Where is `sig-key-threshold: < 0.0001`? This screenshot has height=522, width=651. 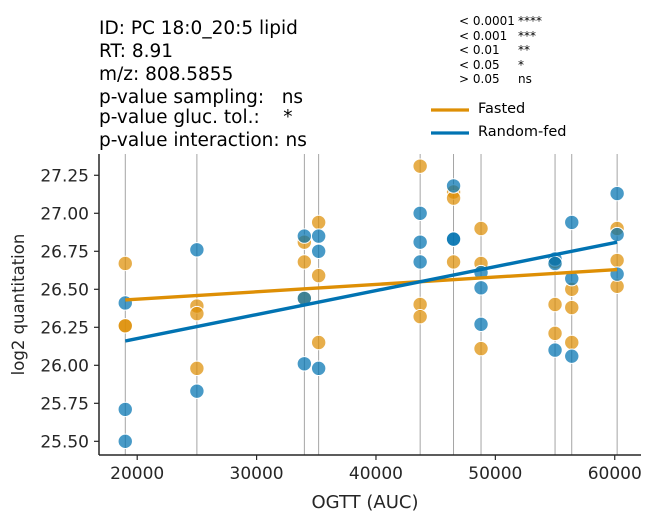 sig-key-threshold: < 0.0001 is located at coordinates (487, 21).